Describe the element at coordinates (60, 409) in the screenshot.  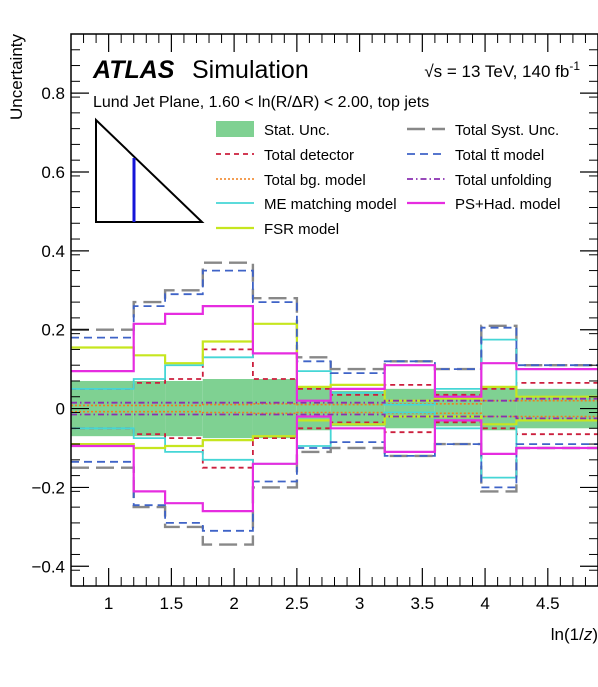
I see `y-tick-label: 0` at that location.